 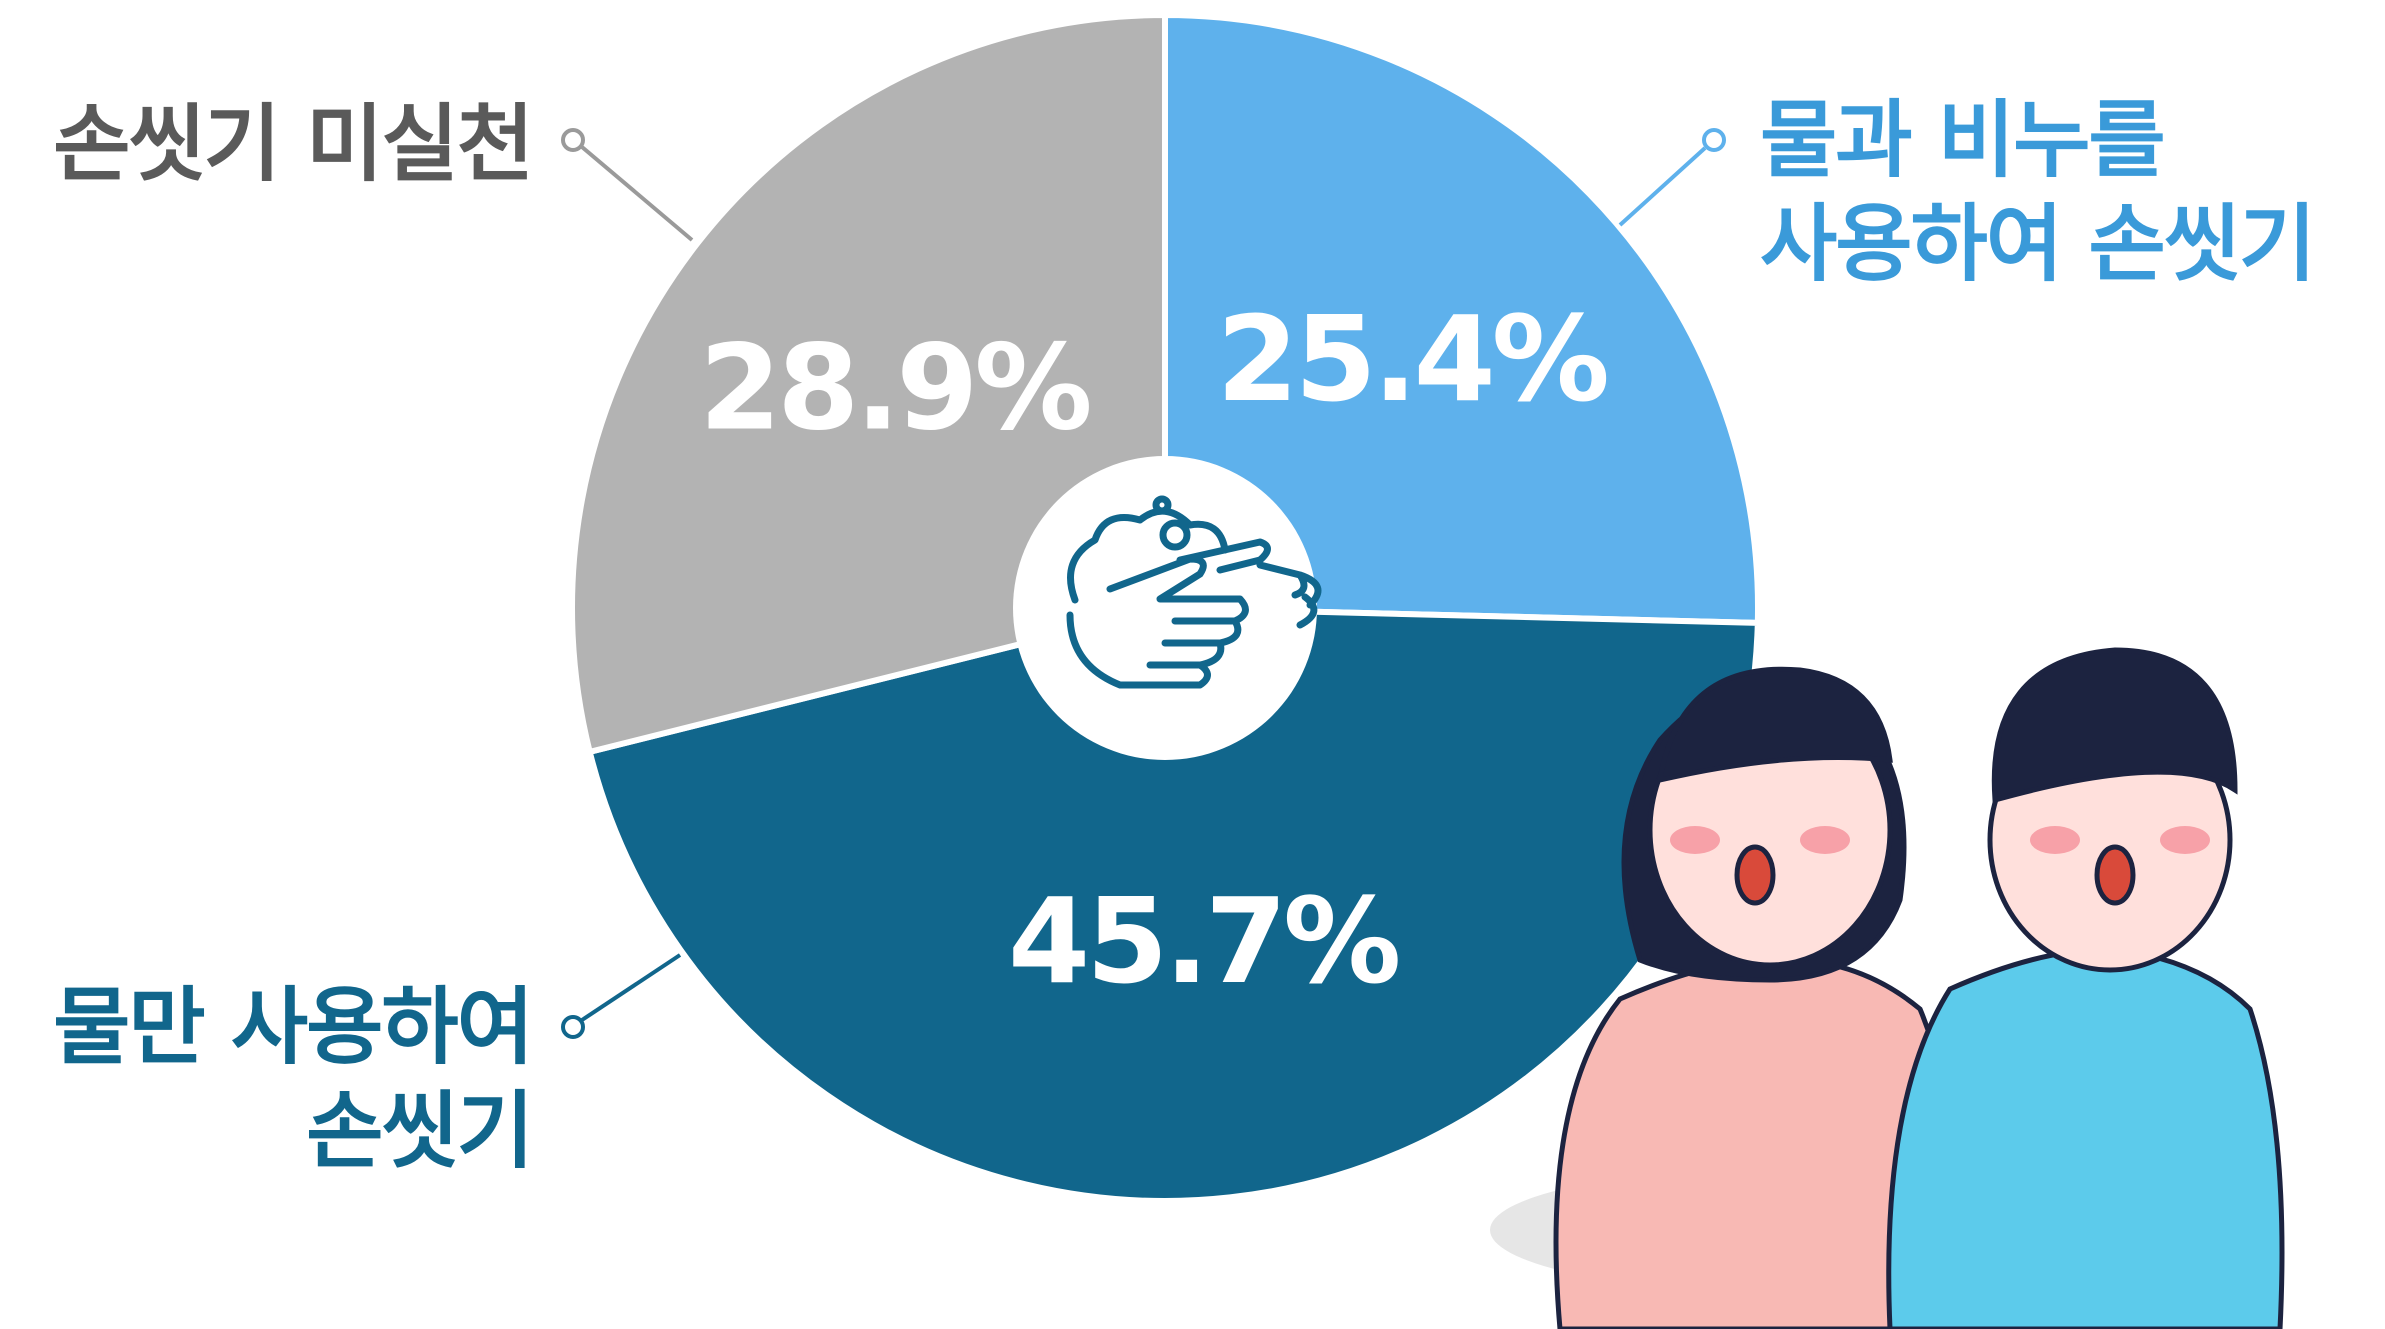 I want to click on value-label: 45.7%, so click(x=1203, y=941).